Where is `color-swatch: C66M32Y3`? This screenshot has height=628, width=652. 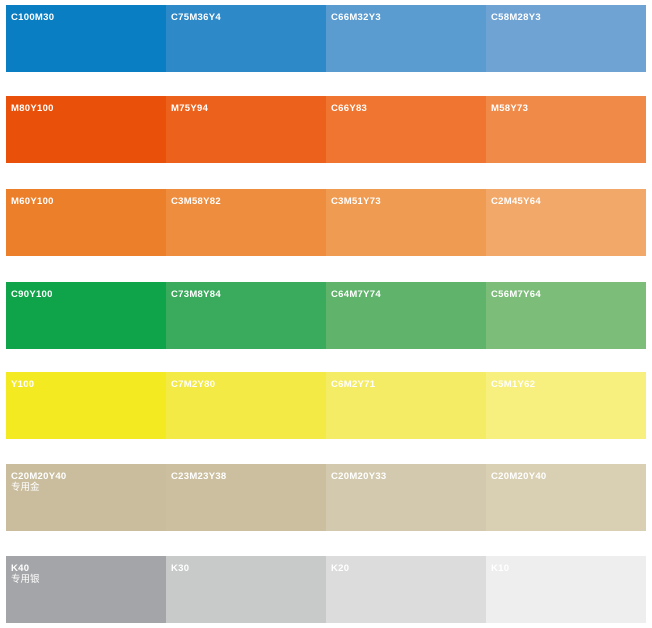 color-swatch: C66M32Y3 is located at coordinates (406, 38).